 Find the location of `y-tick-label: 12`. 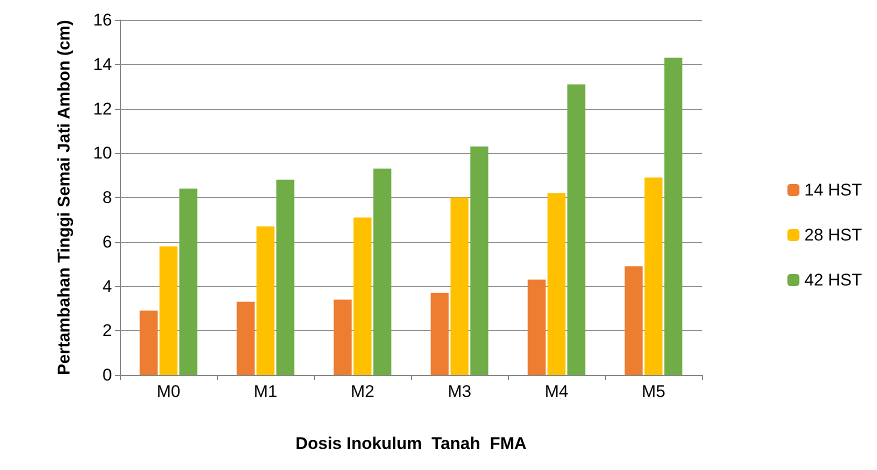

y-tick-label: 12 is located at coordinates (102, 108).